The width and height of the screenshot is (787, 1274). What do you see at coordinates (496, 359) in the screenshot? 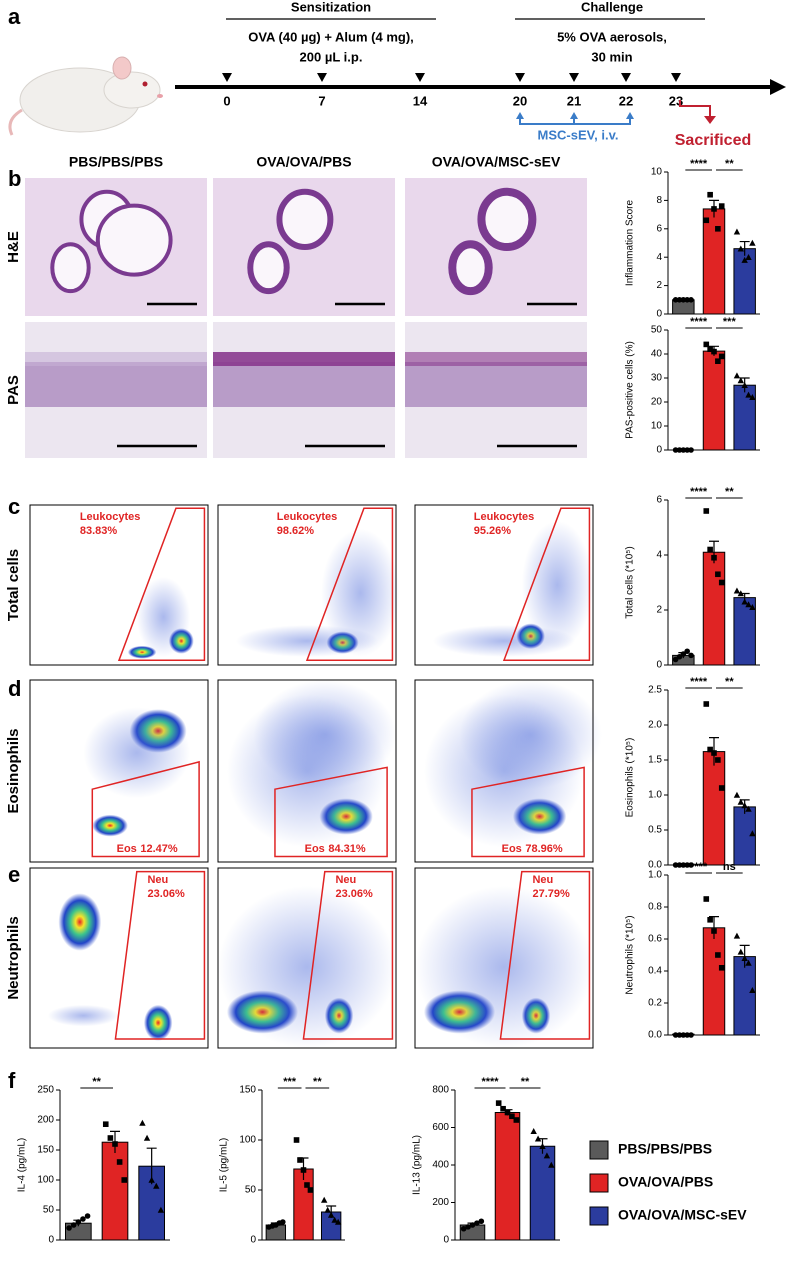
I see `epithelium-top` at bounding box center [496, 359].